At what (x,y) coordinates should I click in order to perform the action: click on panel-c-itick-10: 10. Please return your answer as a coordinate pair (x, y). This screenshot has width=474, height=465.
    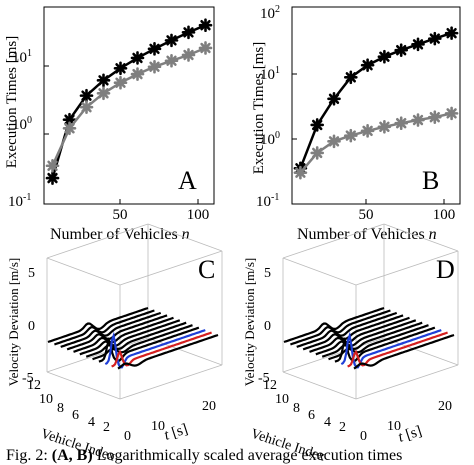
    Looking at the image, I should click on (46, 399).